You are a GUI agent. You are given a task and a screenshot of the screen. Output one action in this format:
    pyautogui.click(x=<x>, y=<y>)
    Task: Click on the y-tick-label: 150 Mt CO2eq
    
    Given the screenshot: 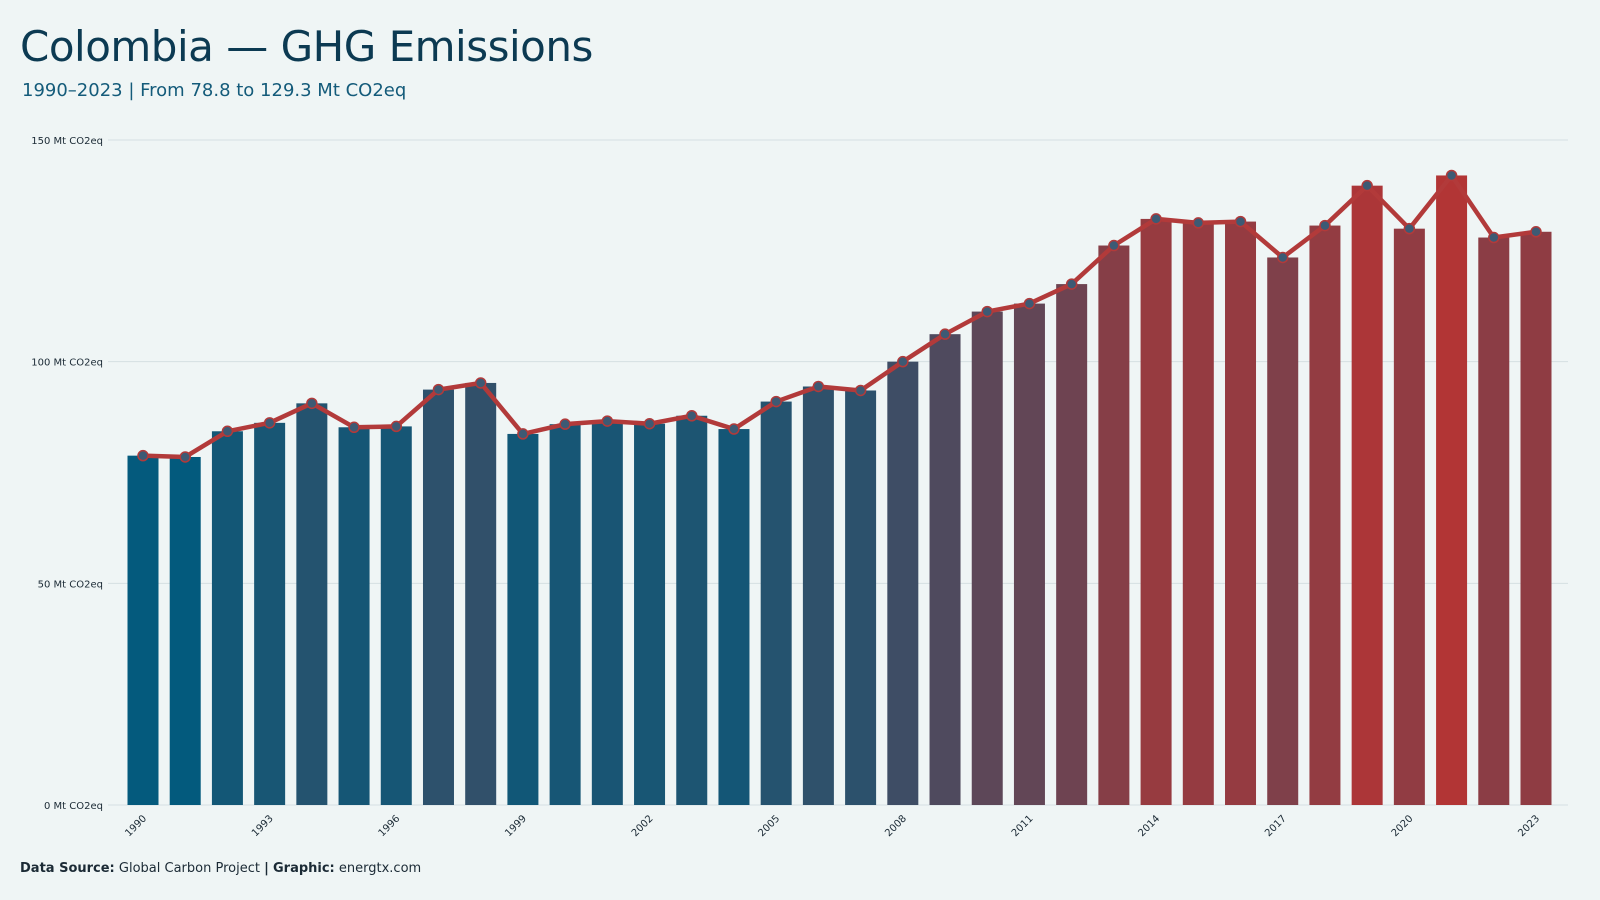 What is the action you would take?
    pyautogui.click(x=67, y=141)
    